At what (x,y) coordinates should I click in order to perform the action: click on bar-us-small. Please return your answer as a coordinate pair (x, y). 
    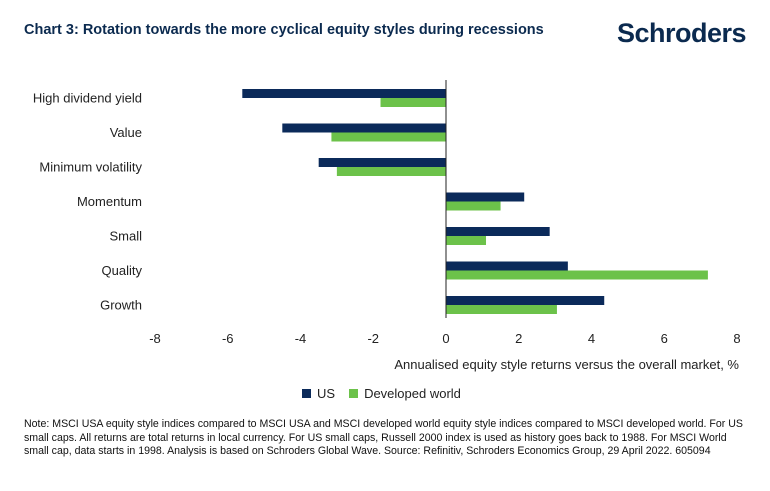
    Looking at the image, I should click on (498, 231).